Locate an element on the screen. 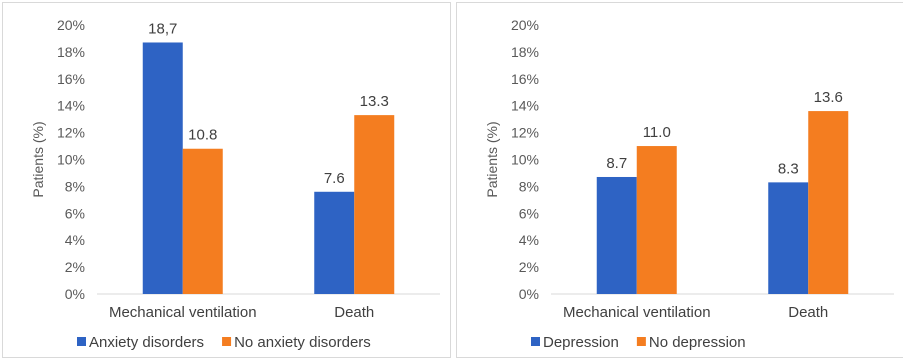 The height and width of the screenshot is (363, 903). legend-label: Depression is located at coordinates (581, 342).